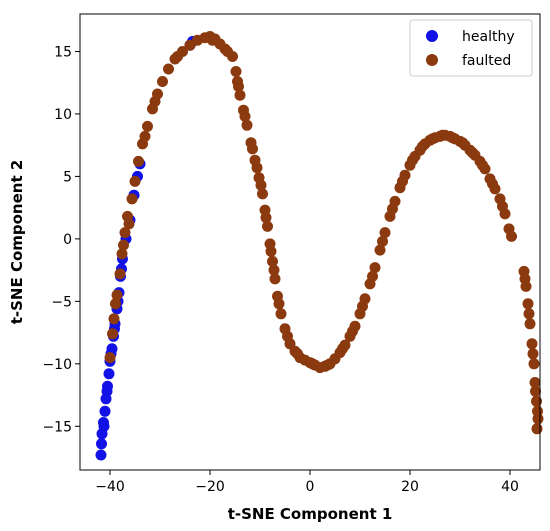  What do you see at coordinates (210, 487) in the screenshot?
I see `x-tick-label--20: −20` at bounding box center [210, 487].